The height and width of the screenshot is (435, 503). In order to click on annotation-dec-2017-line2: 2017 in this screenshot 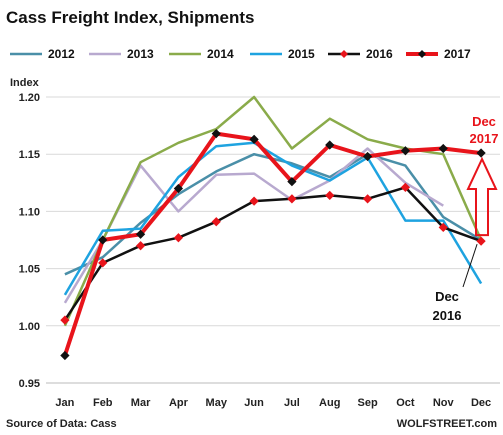, I will do `click(484, 138)`.